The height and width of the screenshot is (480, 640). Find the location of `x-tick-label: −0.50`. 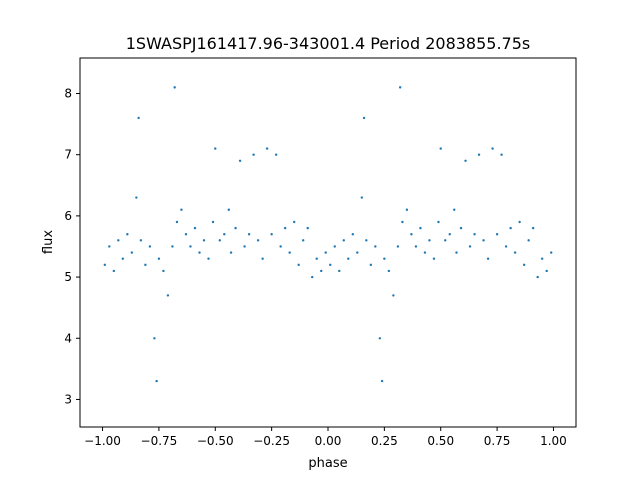

x-tick-label: −0.50 is located at coordinates (215, 441).